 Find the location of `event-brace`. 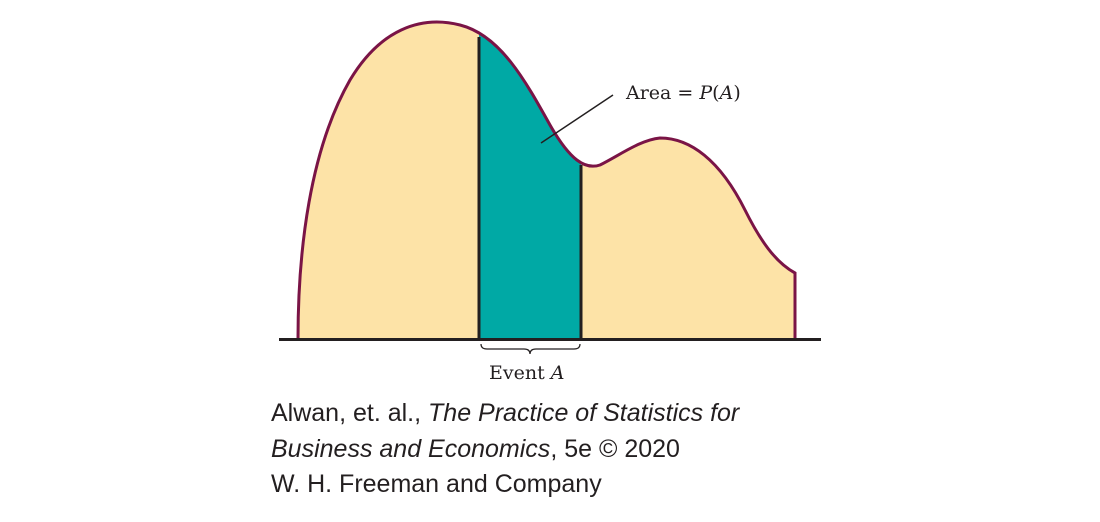

event-brace is located at coordinates (530, 349).